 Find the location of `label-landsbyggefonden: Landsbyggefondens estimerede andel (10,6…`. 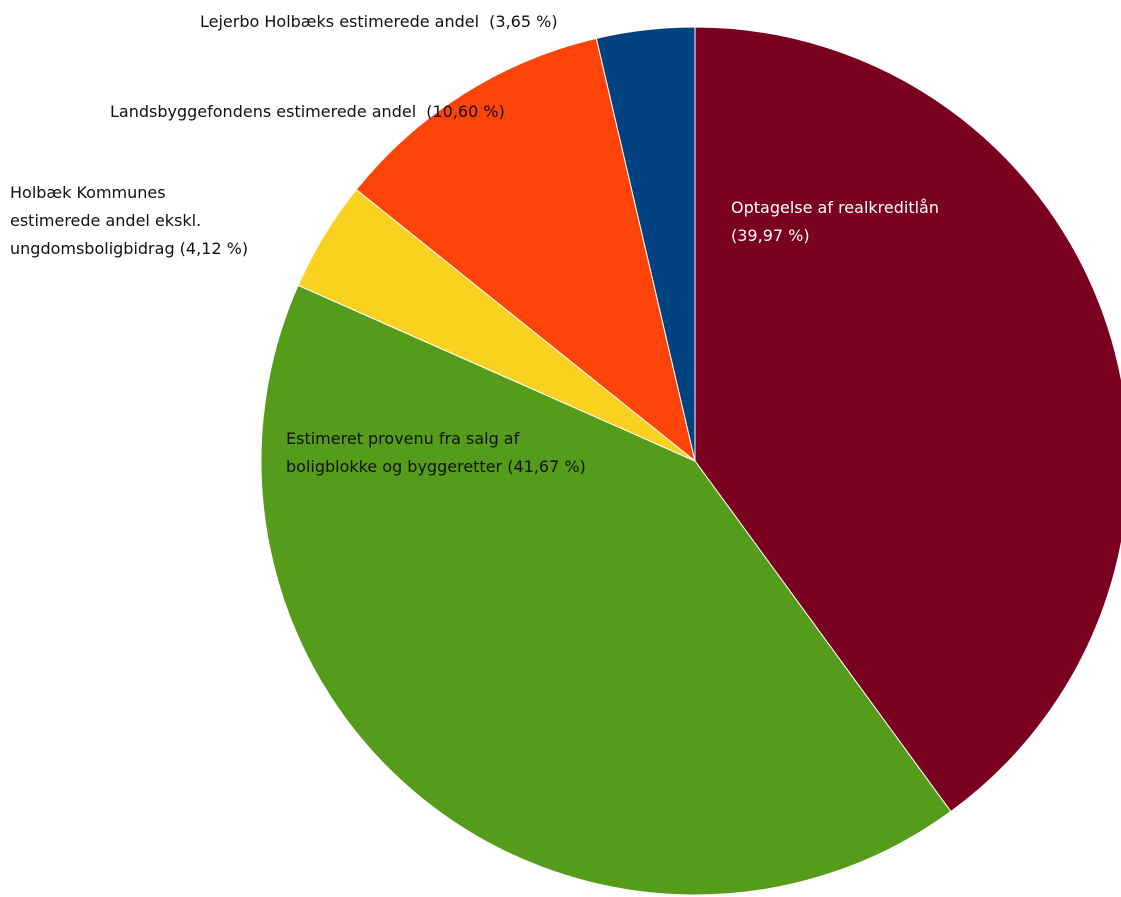

label-landsbyggefonden: Landsbyggefondens estimerede andel (10,6… is located at coordinates (307, 111).